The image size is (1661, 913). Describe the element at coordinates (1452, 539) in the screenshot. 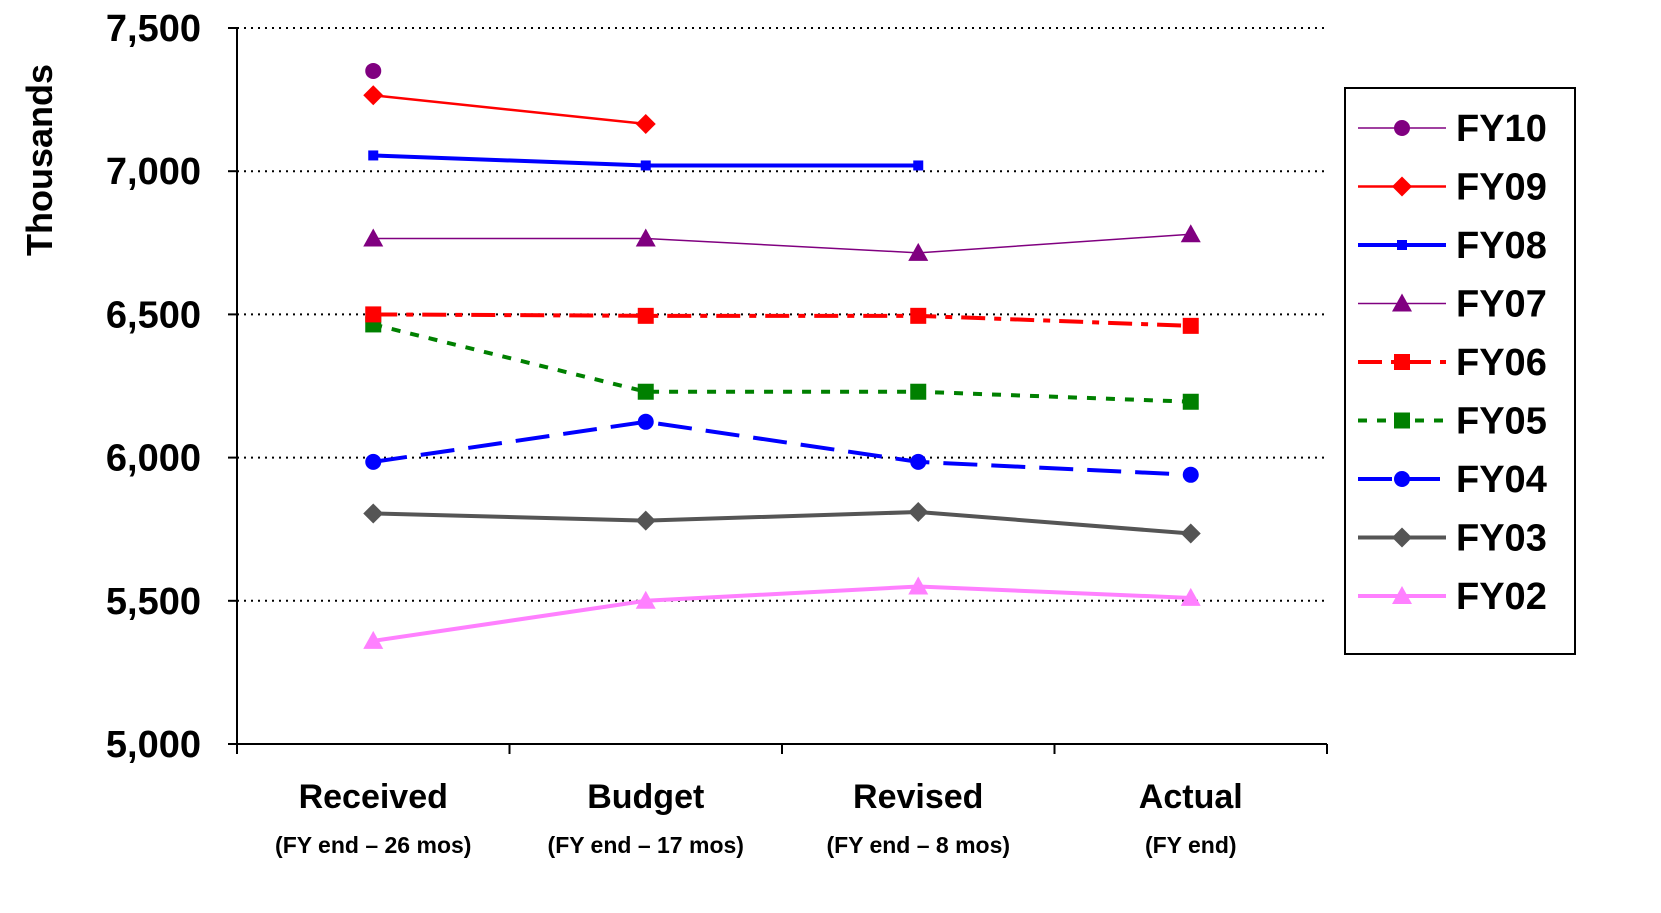

I see `legend-entry: FY03` at that location.